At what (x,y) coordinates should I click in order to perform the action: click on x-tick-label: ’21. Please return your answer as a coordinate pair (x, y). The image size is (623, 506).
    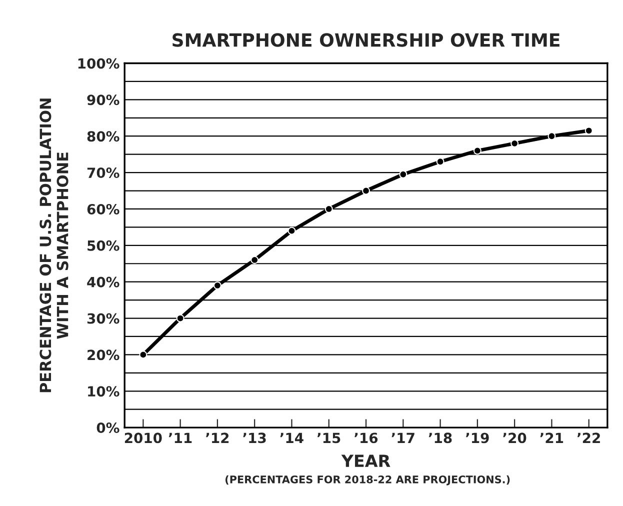
    Looking at the image, I should click on (552, 437).